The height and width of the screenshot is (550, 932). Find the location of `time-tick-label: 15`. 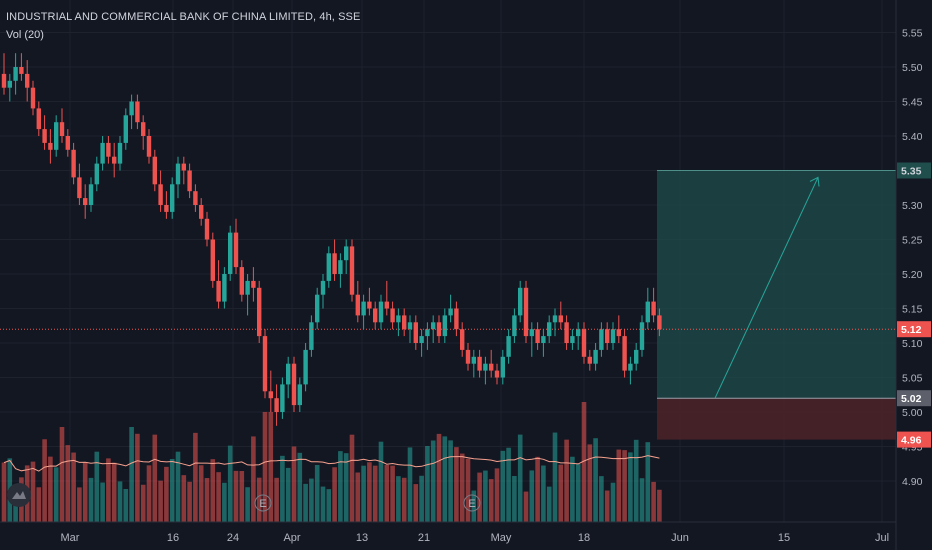

time-tick-label: 15 is located at coordinates (784, 538).